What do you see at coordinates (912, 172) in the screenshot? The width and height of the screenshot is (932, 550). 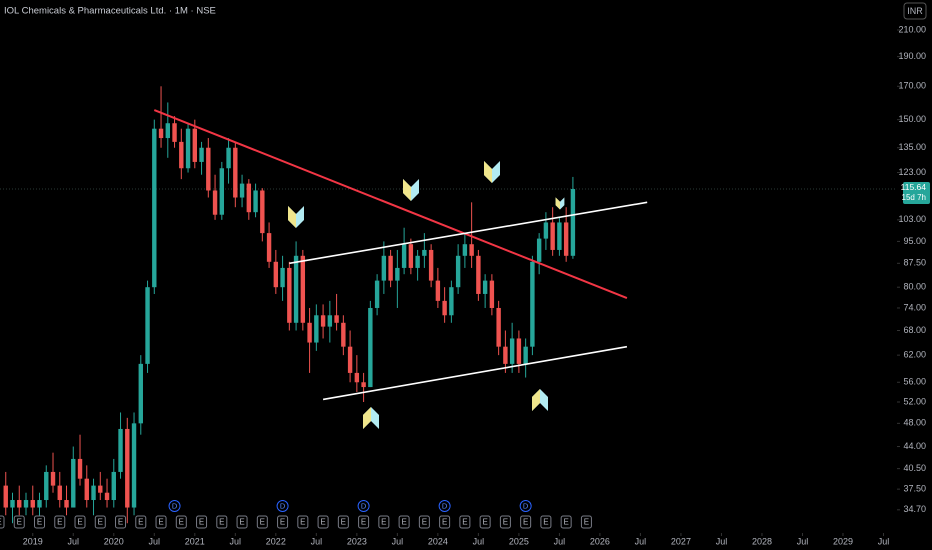 I see `y-tick-label: 123.00` at bounding box center [912, 172].